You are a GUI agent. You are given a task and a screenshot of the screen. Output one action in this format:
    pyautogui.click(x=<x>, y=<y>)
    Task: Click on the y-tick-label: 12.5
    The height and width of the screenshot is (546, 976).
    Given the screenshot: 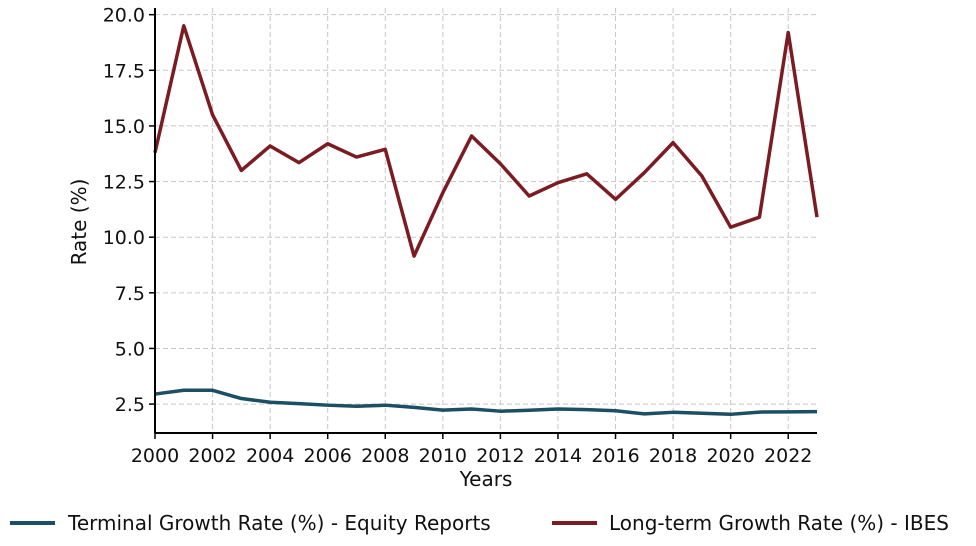 What is the action you would take?
    pyautogui.click(x=124, y=183)
    